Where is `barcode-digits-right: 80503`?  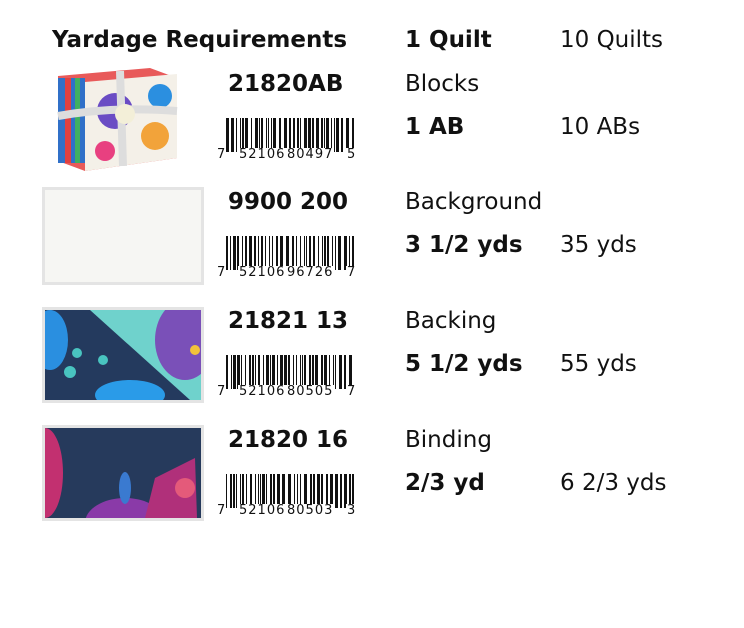
barcode-digits-right: 80503 is located at coordinates (310, 510).